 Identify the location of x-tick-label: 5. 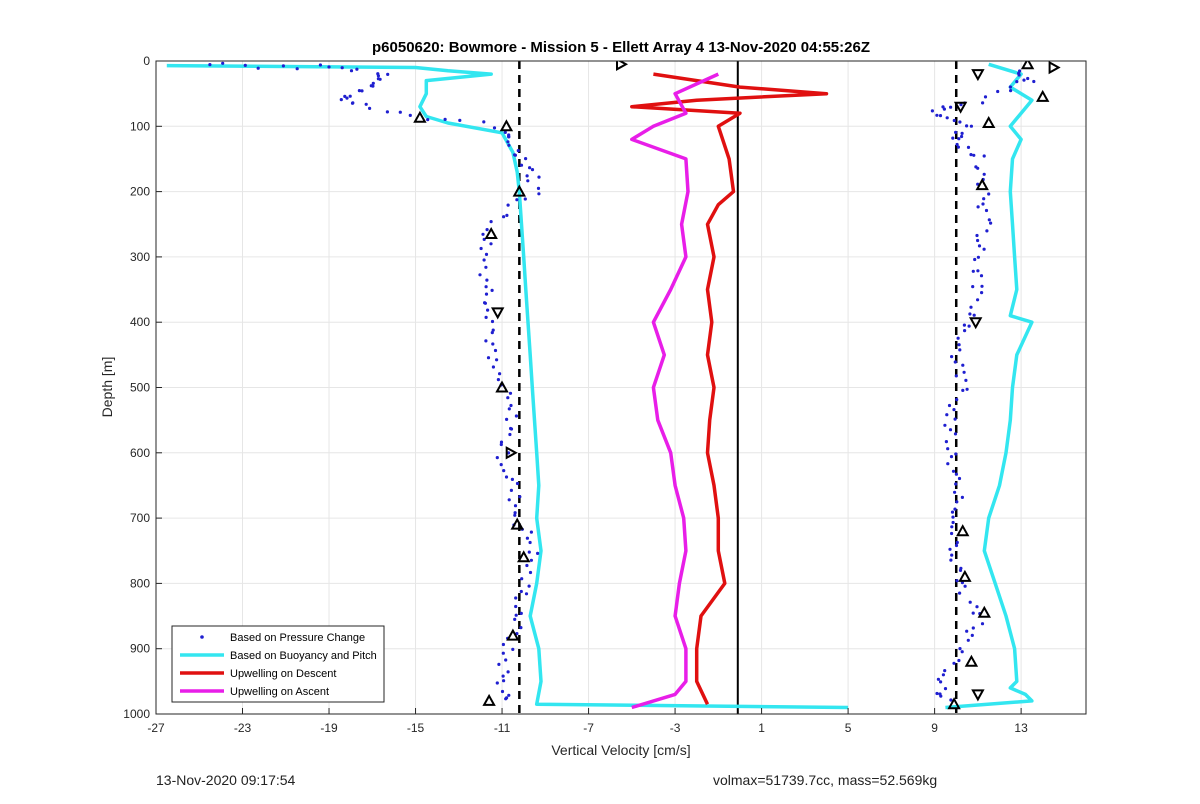
(848, 728).